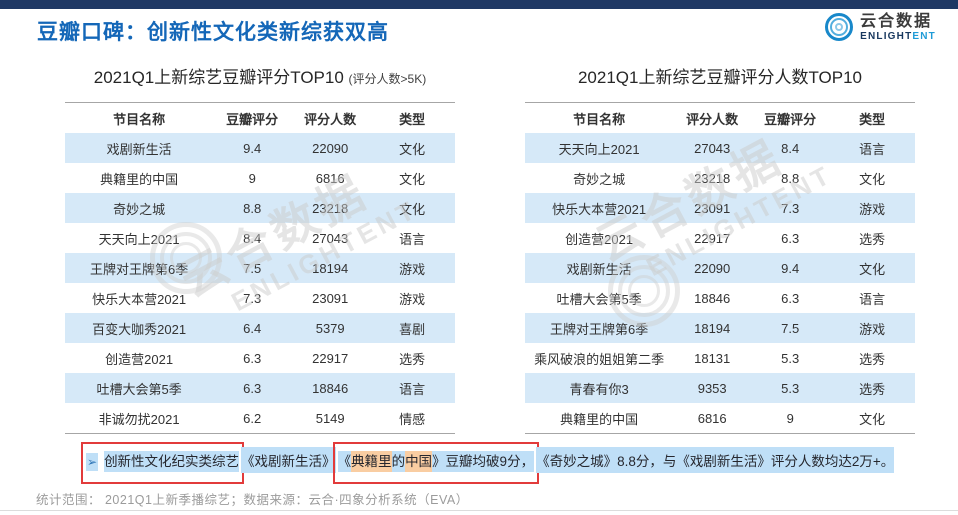  What do you see at coordinates (260, 418) in the screenshot?
I see `table-row: 非诚勿扰2021 6.2 5149 情感` at bounding box center [260, 418].